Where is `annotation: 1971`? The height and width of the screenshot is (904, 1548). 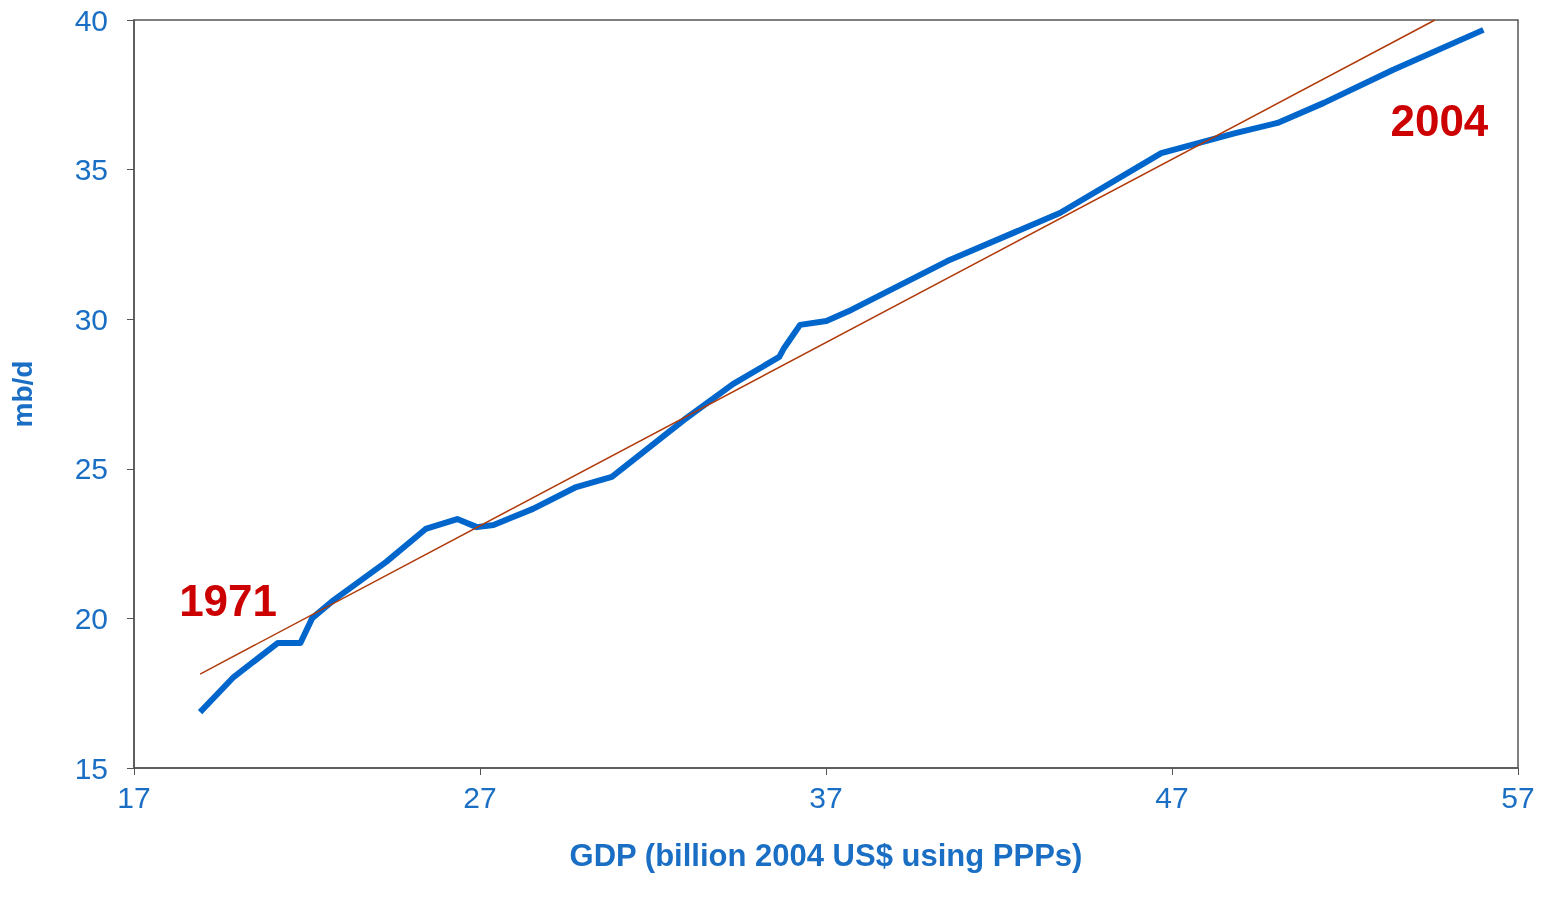 annotation: 1971 is located at coordinates (228, 600).